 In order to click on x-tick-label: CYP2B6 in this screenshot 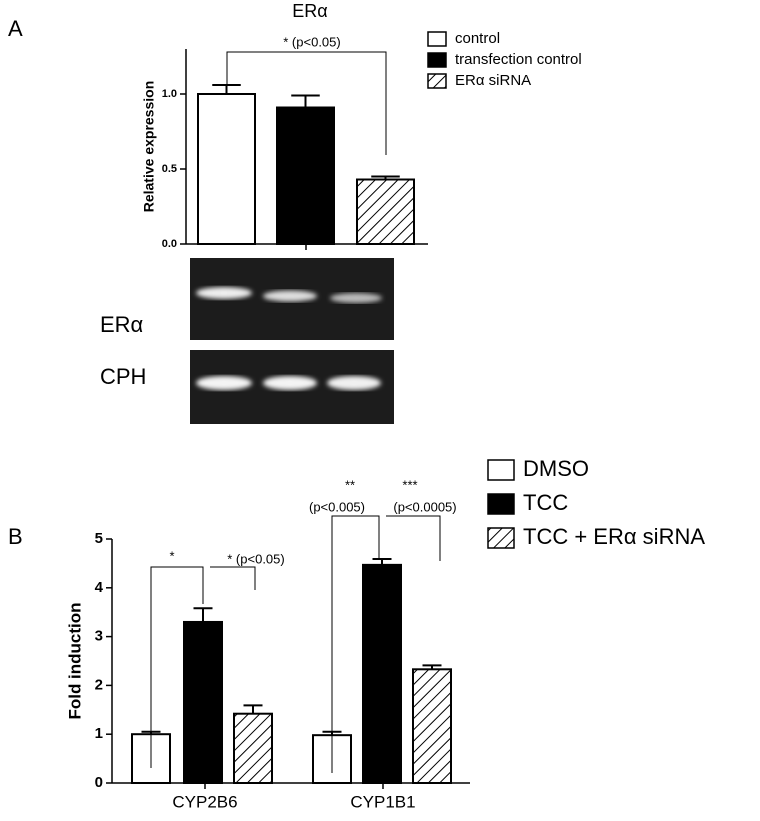, I will do `click(204, 801)`.